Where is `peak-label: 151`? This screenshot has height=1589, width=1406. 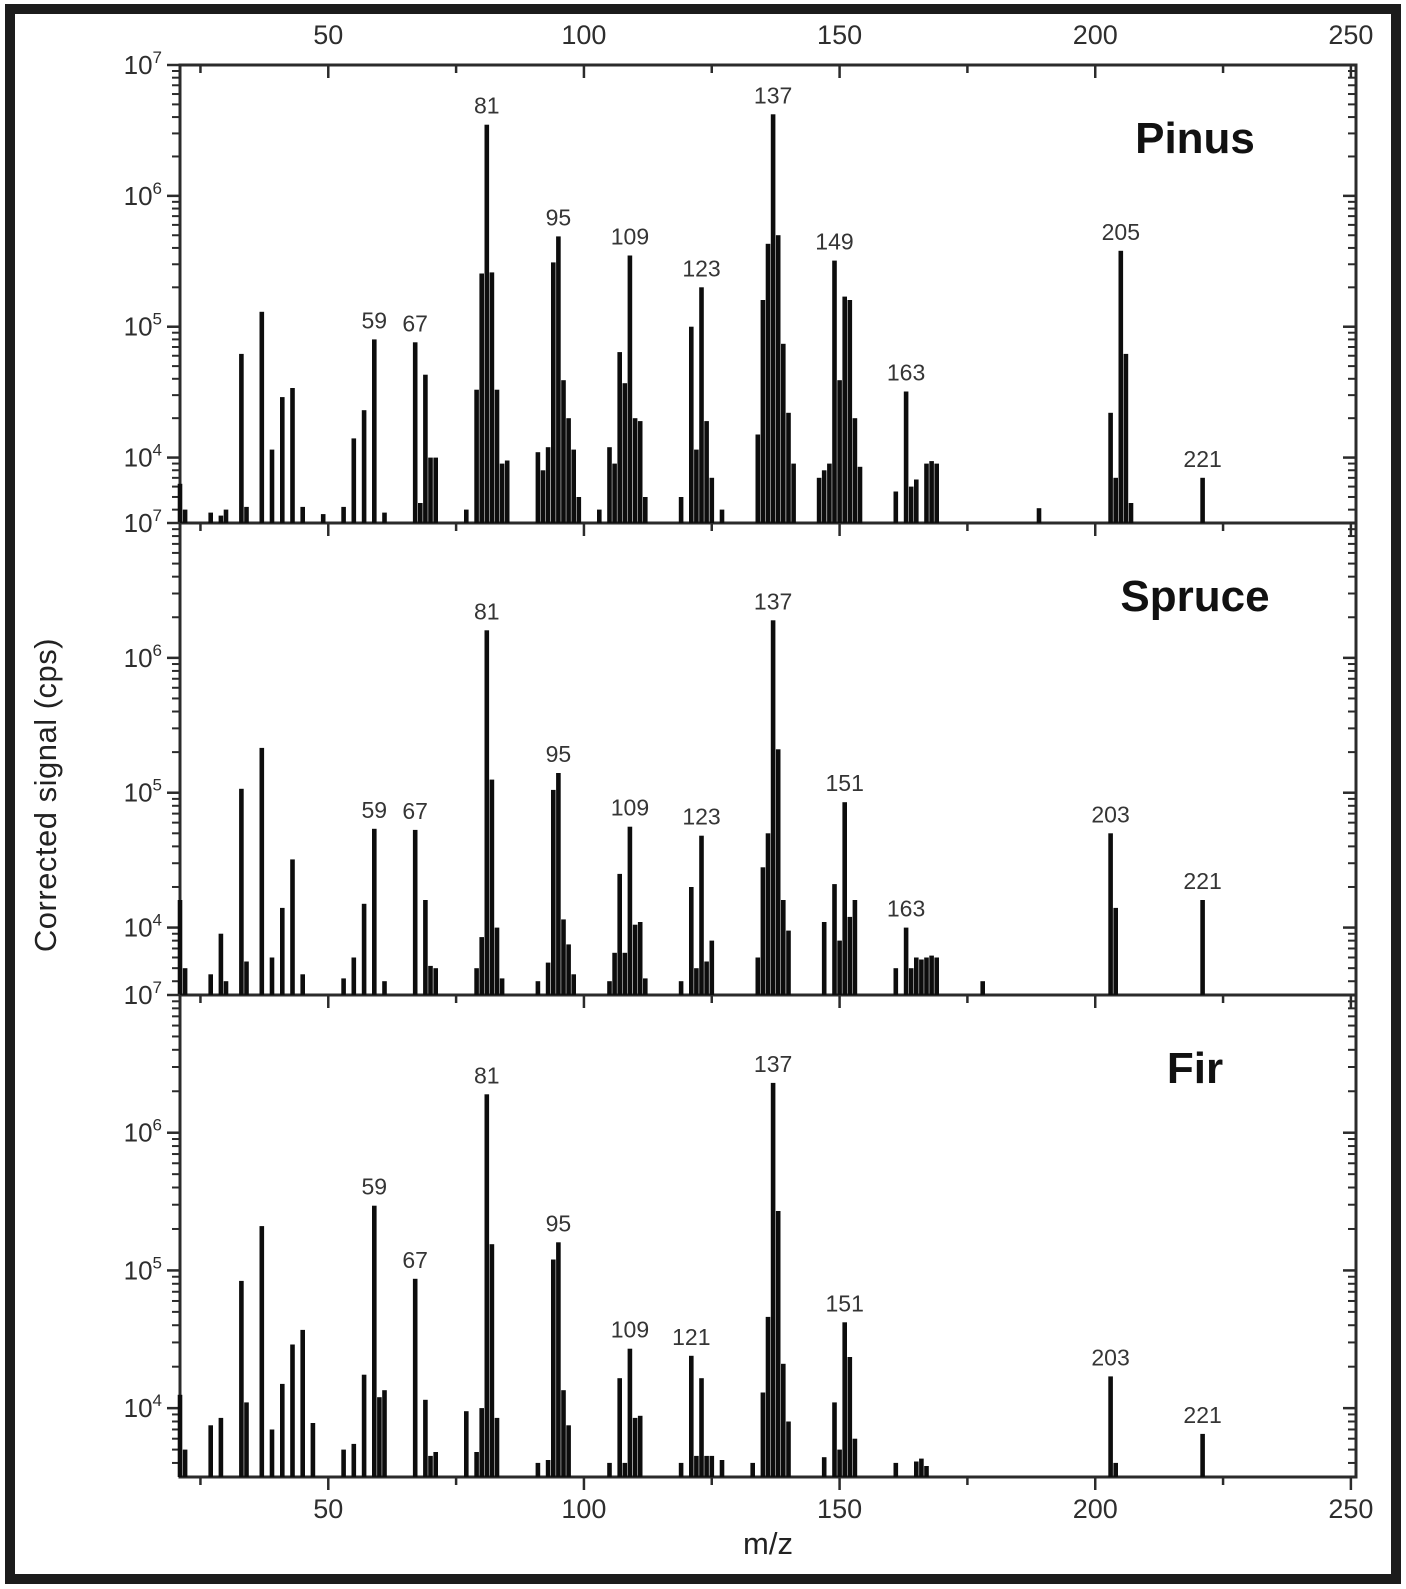 peak-label: 151 is located at coordinates (845, 783).